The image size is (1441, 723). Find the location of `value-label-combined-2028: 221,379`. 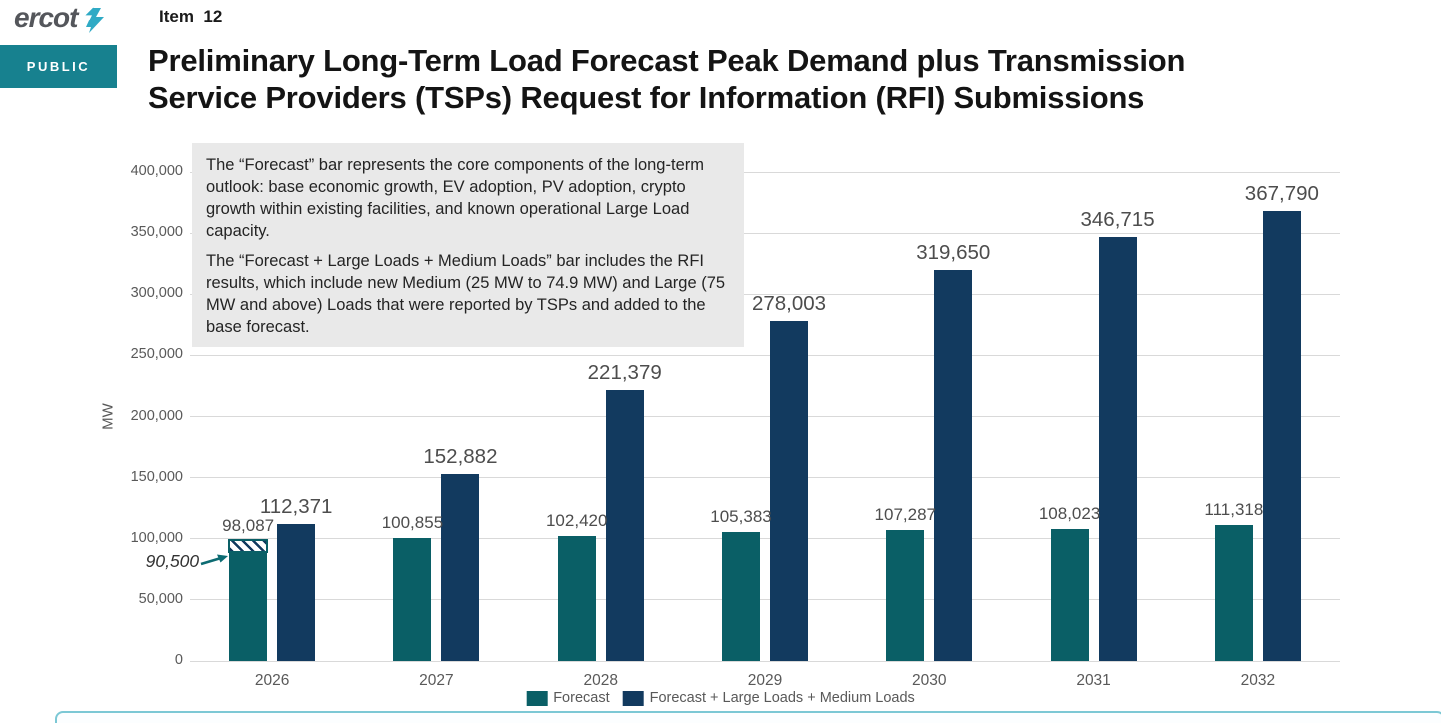

value-label-combined-2028: 221,379 is located at coordinates (624, 373).